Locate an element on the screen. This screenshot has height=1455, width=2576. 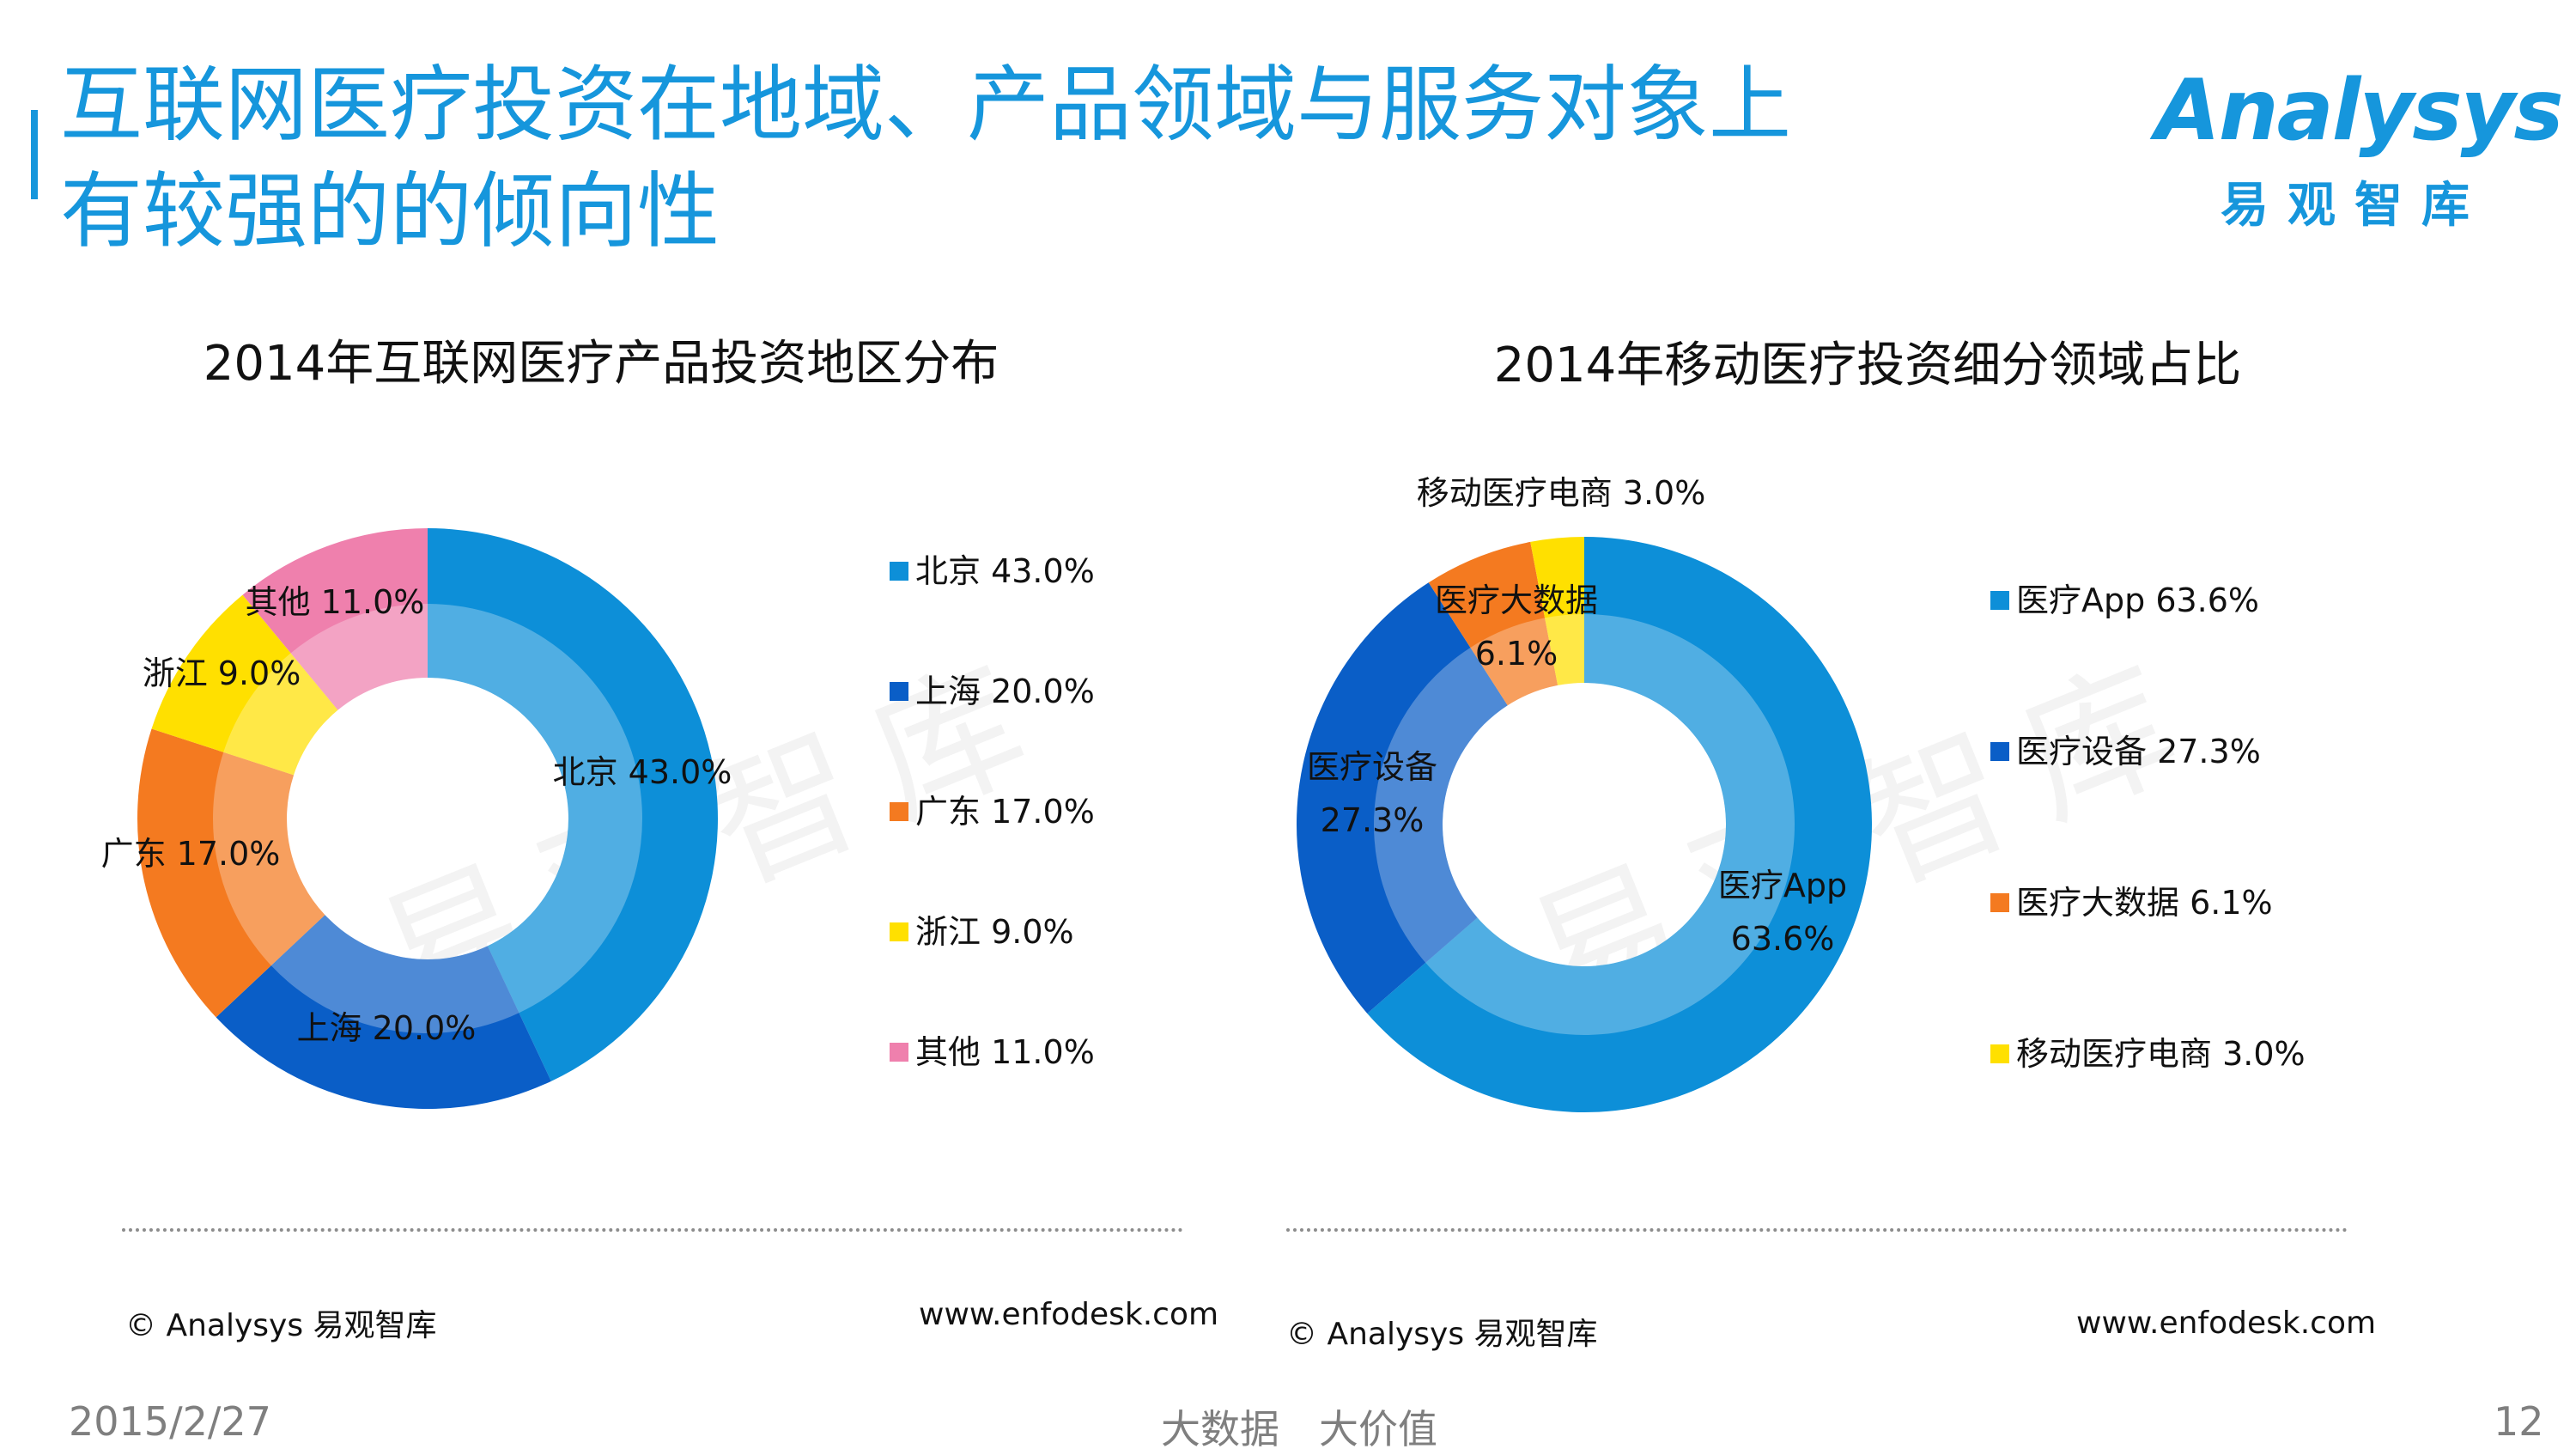
chart-2-legend-label: 医疗大数据 6.1% is located at coordinates (2144, 903).